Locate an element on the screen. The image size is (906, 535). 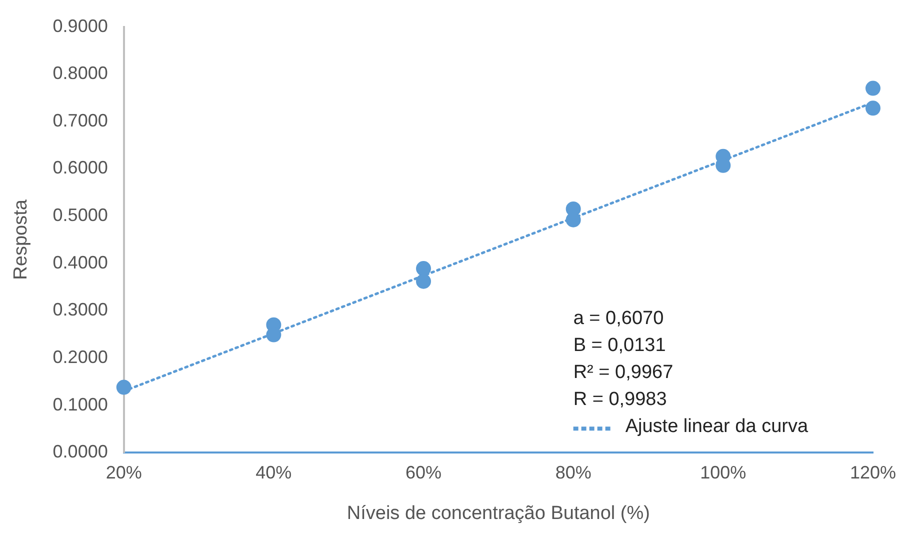
y-tick-label: 0.3000 is located at coordinates (80, 310).